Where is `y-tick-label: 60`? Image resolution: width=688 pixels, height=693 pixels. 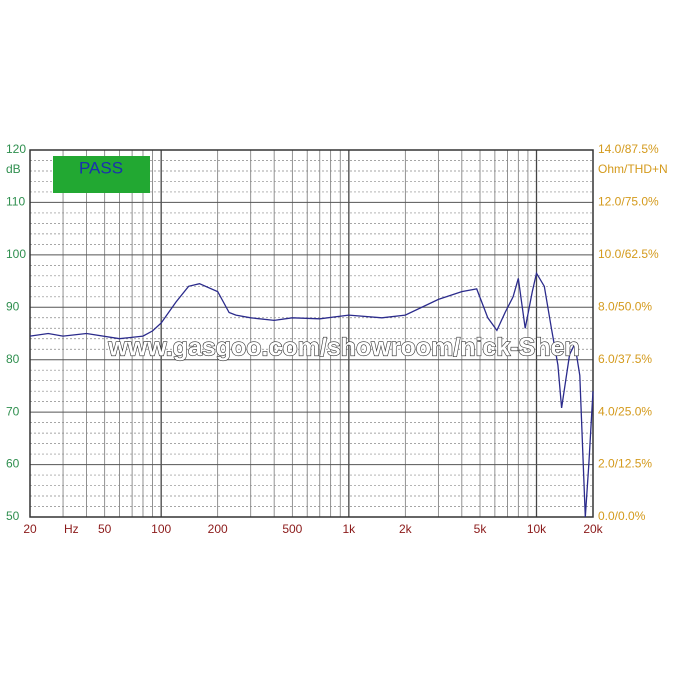 y-tick-label: 60 is located at coordinates (13, 464).